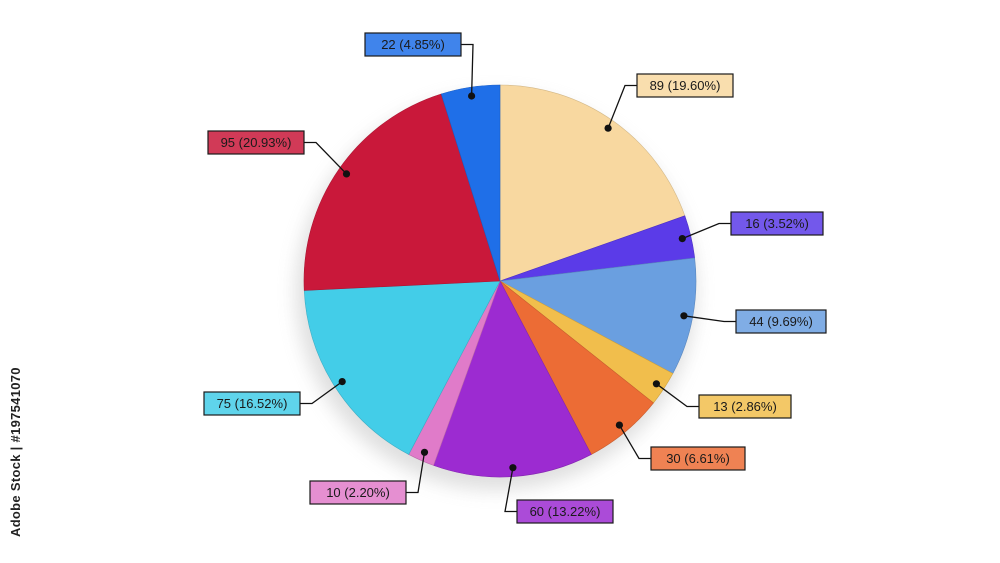 The width and height of the screenshot is (1000, 563). I want to click on data-label: 10 (2.20%), so click(358, 492).